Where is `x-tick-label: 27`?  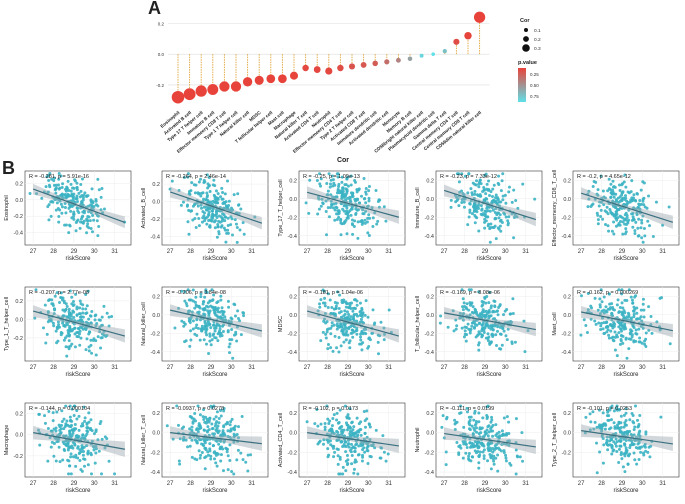
x-tick-label: 27 is located at coordinates (581, 368).